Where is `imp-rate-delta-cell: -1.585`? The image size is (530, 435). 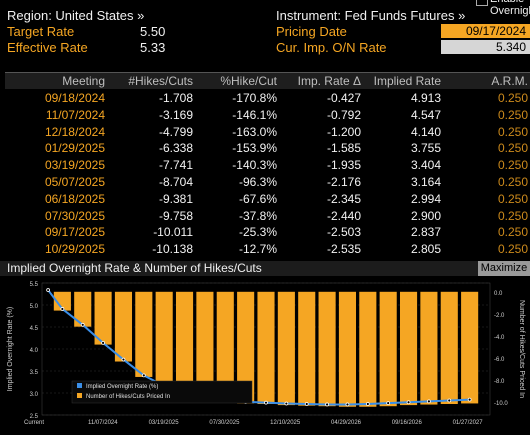 imp-rate-delta-cell: -1.585 is located at coordinates (343, 148).